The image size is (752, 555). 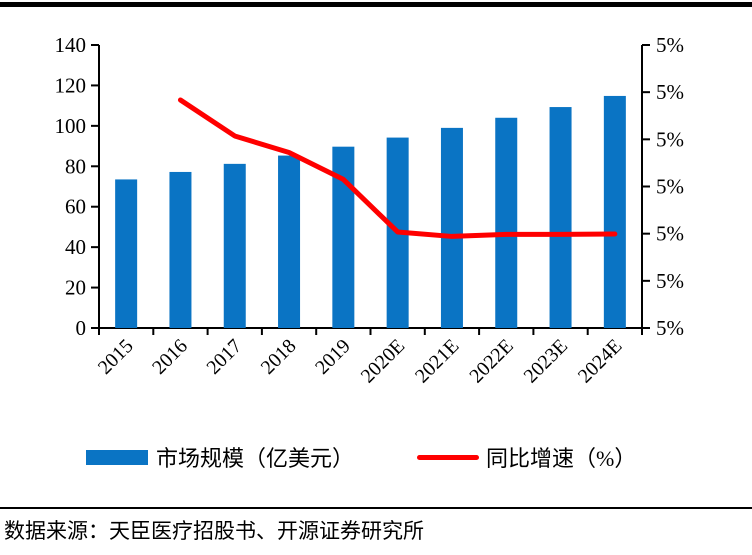 I want to click on bar-2022E, so click(x=506, y=223).